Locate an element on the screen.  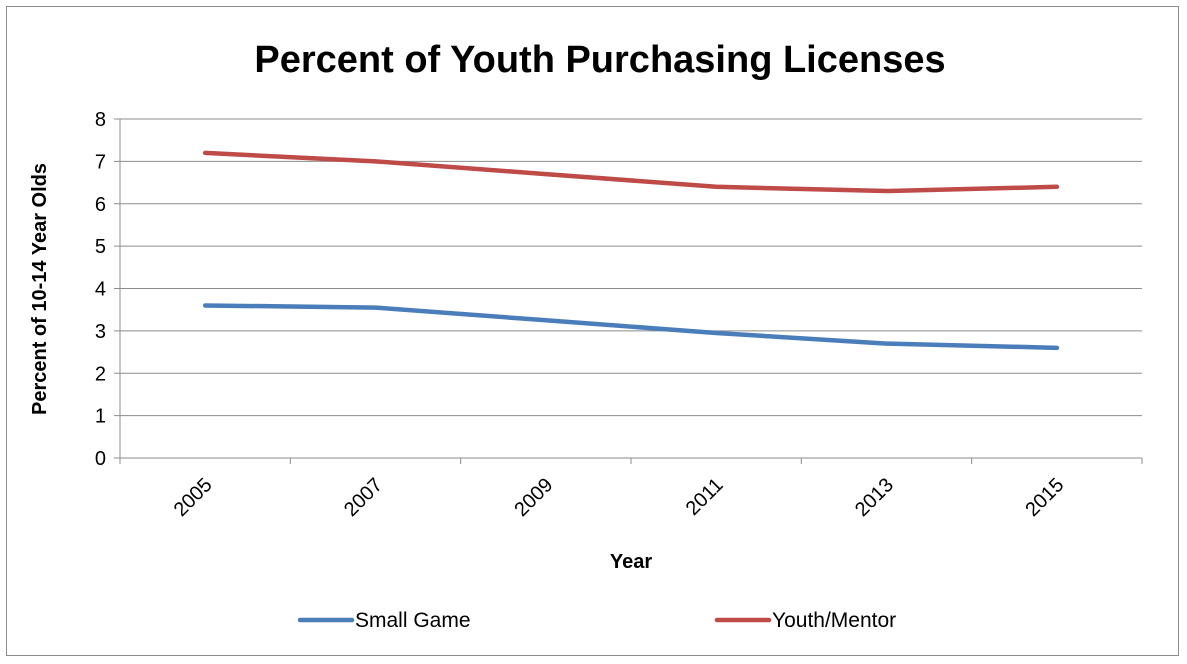
legend-label: Small Game is located at coordinates (413, 620).